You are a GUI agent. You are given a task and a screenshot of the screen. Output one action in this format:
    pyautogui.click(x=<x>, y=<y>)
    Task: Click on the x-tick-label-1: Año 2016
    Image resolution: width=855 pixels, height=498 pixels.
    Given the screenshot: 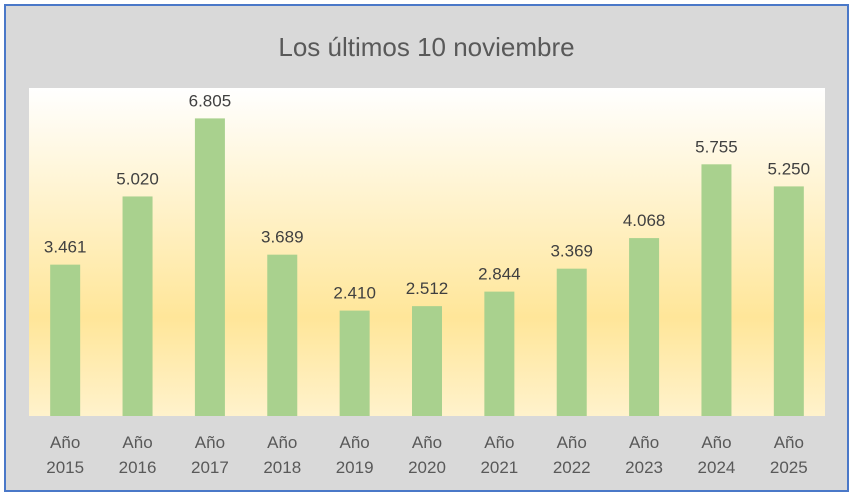 What is the action you would take?
    pyautogui.click(x=138, y=455)
    